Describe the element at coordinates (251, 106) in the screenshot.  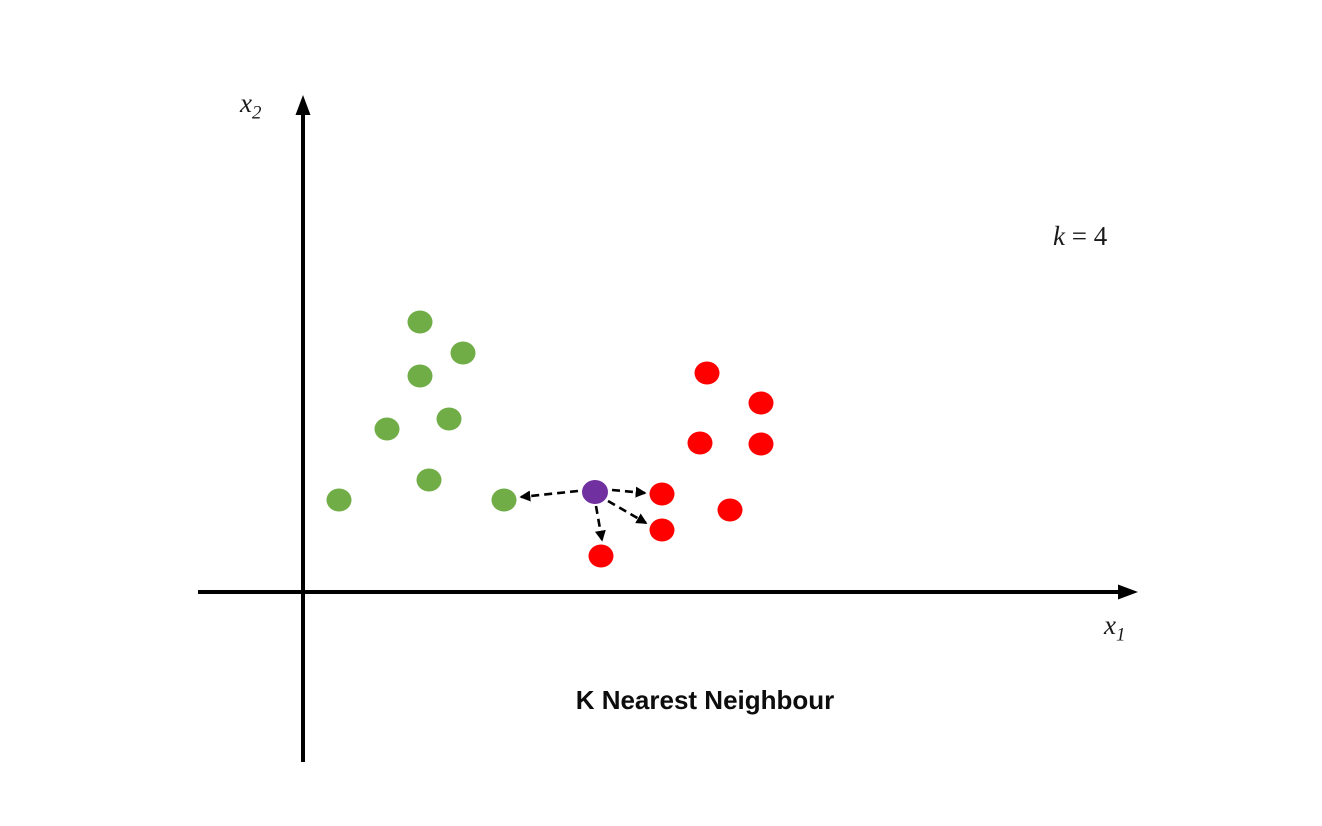
I see `y-axis-label: x2` at that location.